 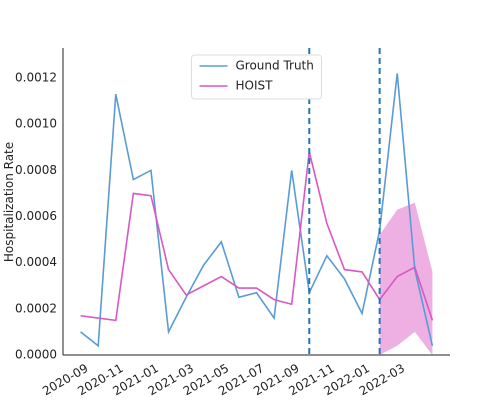 What do you see at coordinates (9, 202) in the screenshot?
I see `y-axis-label: Hospitalization Rate` at bounding box center [9, 202].